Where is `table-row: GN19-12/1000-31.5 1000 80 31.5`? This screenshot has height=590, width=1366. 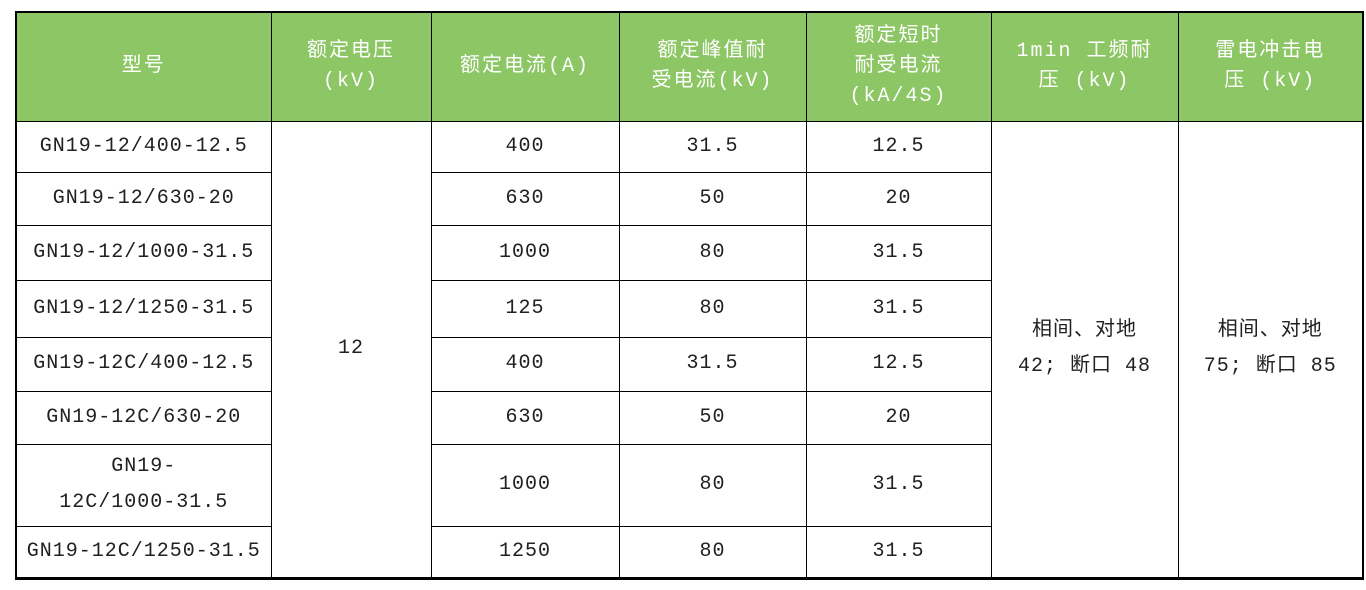
table-row: GN19-12/1000-31.5 1000 80 31.5 is located at coordinates (689, 252).